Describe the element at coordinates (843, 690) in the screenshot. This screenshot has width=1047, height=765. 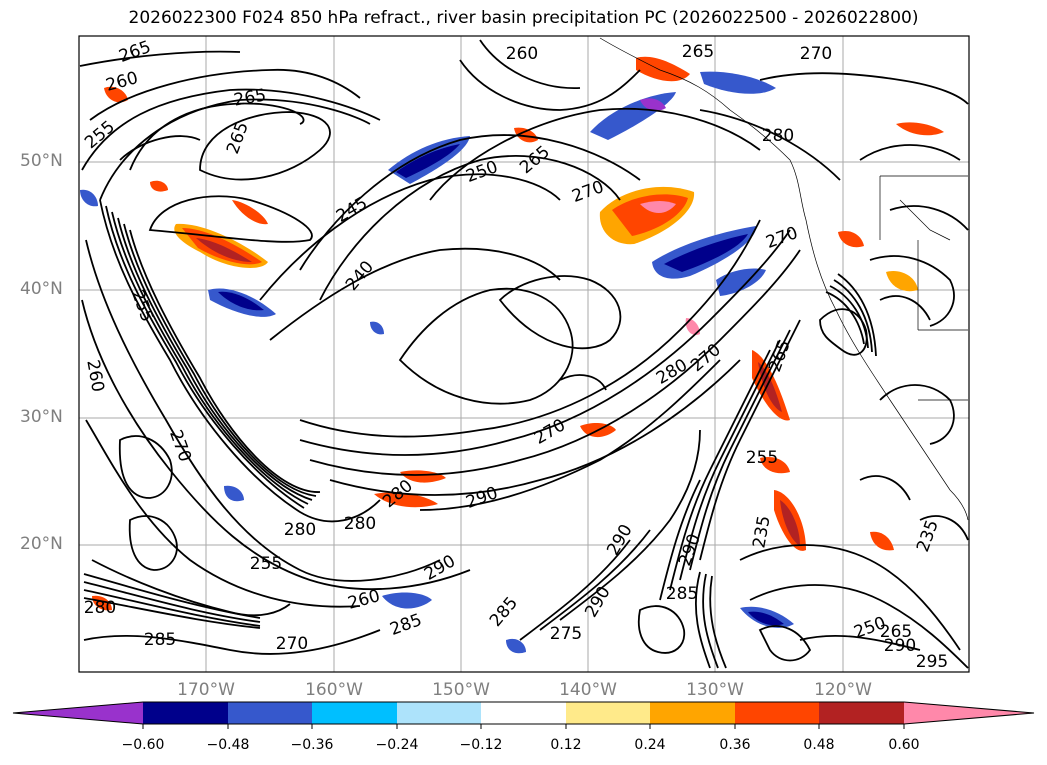
I see `lon-label-120w: 120°W` at that location.